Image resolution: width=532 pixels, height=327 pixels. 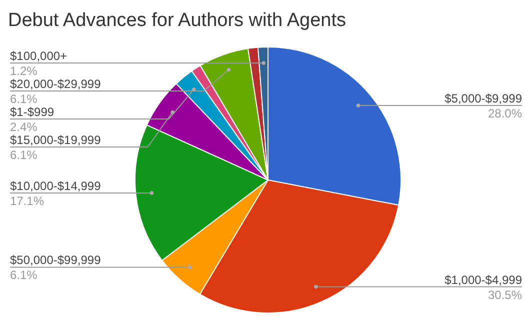 What do you see at coordinates (483, 98) in the screenshot?
I see `slice-label: $5,000-$9,999` at bounding box center [483, 98].